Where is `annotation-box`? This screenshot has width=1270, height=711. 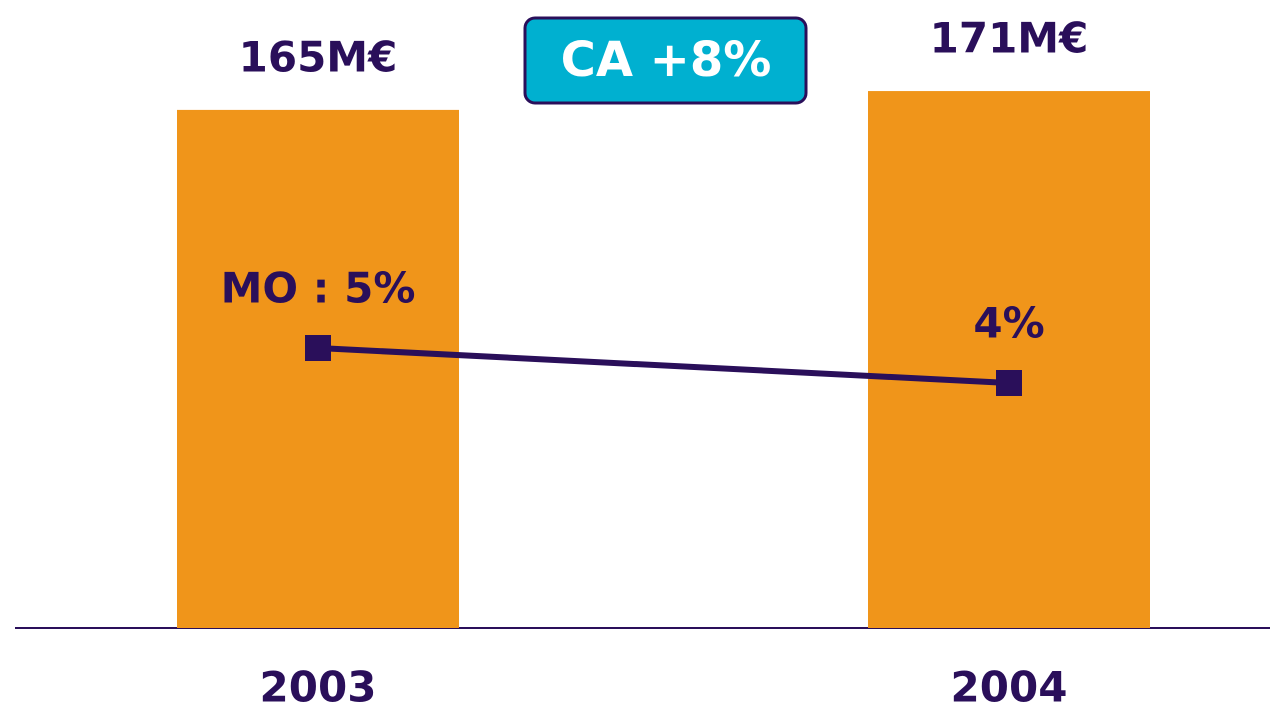 annotation-box is located at coordinates (665, 60).